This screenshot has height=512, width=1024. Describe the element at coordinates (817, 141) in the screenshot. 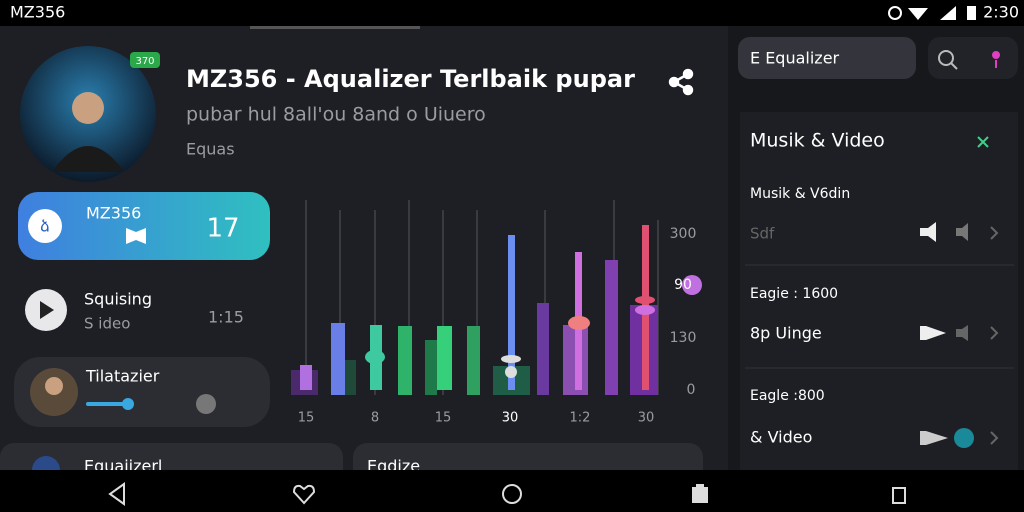

I see `section-title: Musik & Video` at that location.